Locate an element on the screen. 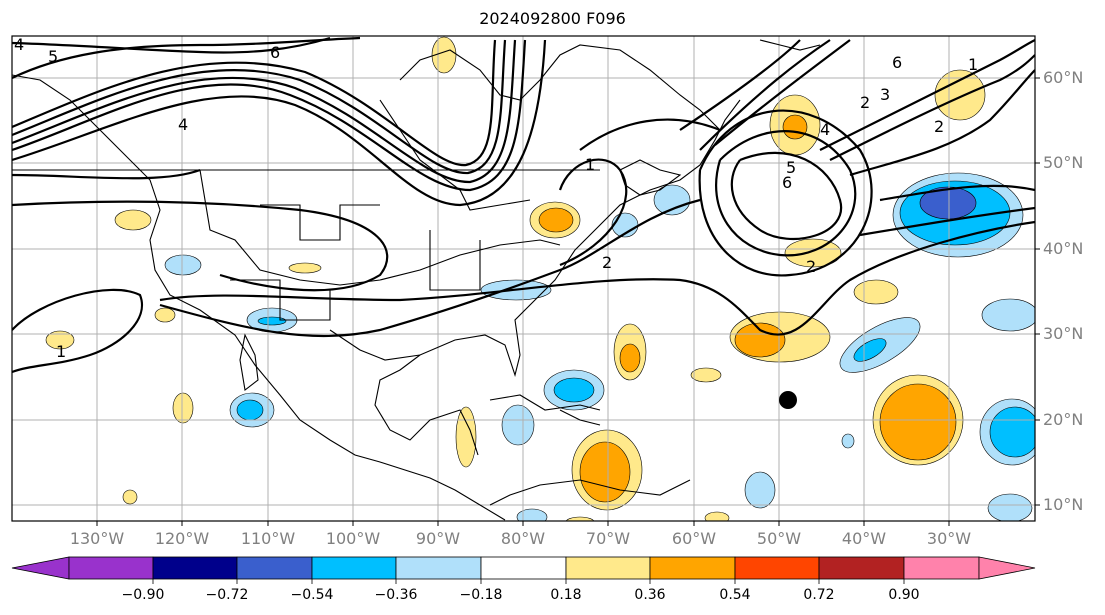  map-title: 2024092800 F096 is located at coordinates (552, 18).